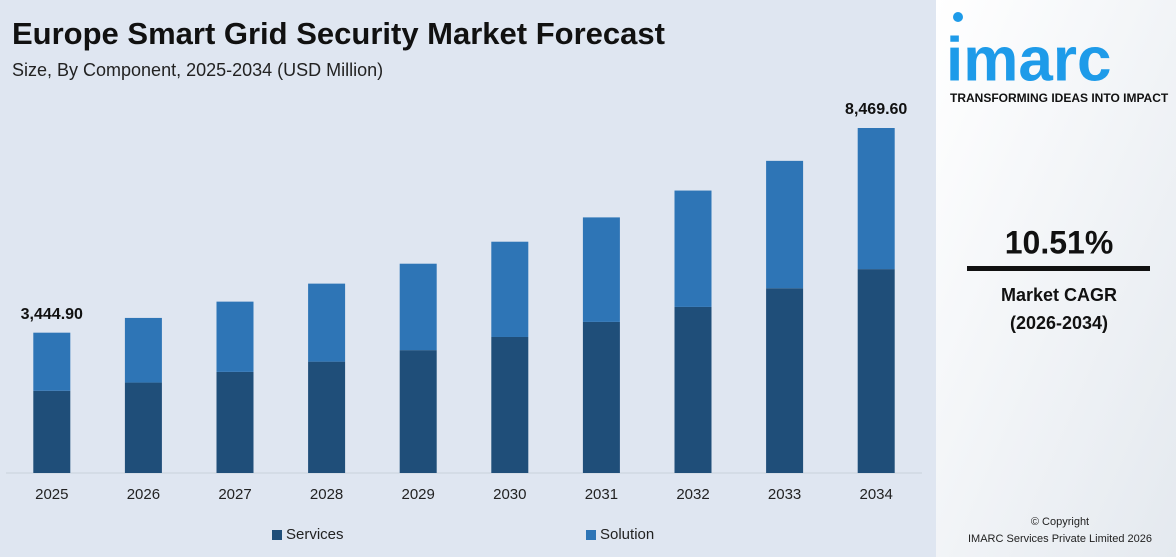 The image size is (1176, 557). Describe the element at coordinates (143, 494) in the screenshot. I see `x-tick-label: 2026` at that location.